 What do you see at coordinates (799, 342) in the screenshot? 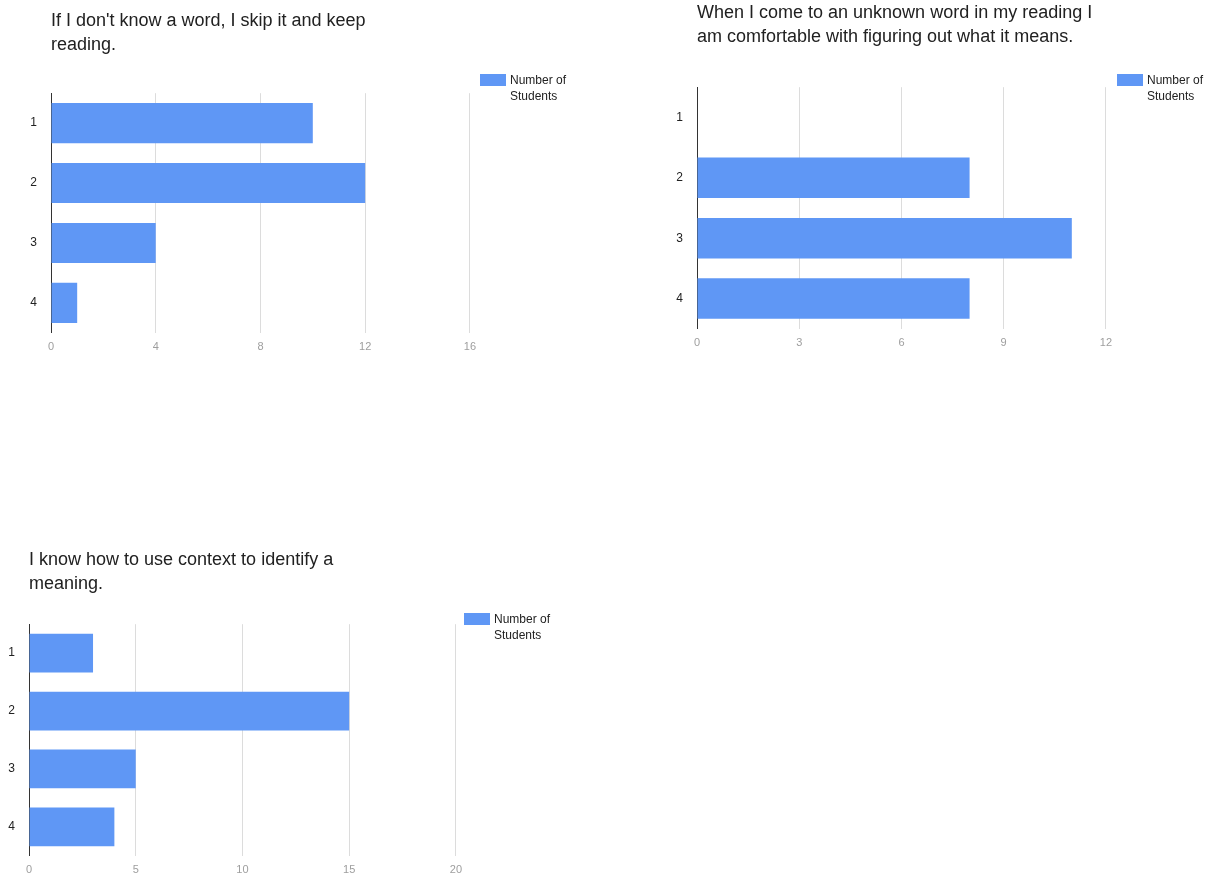
I see `x-tick-label: 3` at bounding box center [799, 342].